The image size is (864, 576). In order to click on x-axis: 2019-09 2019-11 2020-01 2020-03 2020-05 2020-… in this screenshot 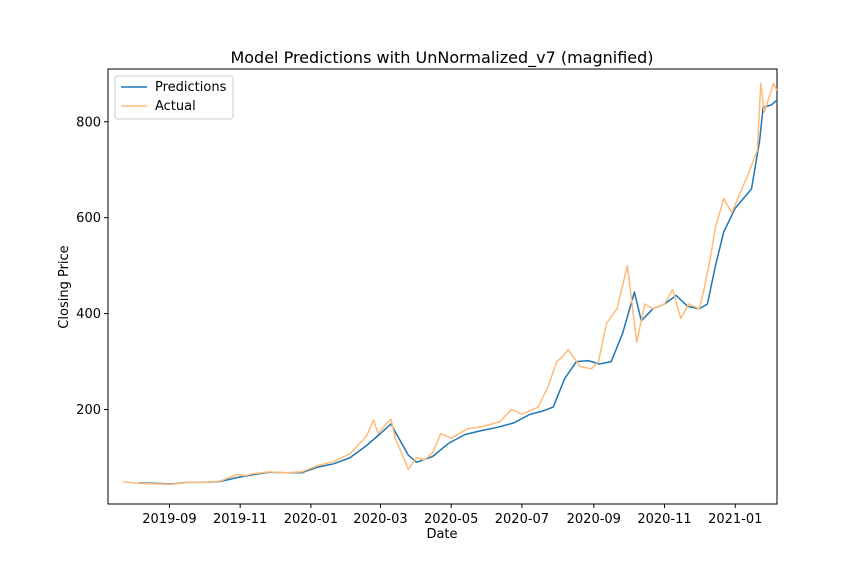, I will do `click(452, 515)`.